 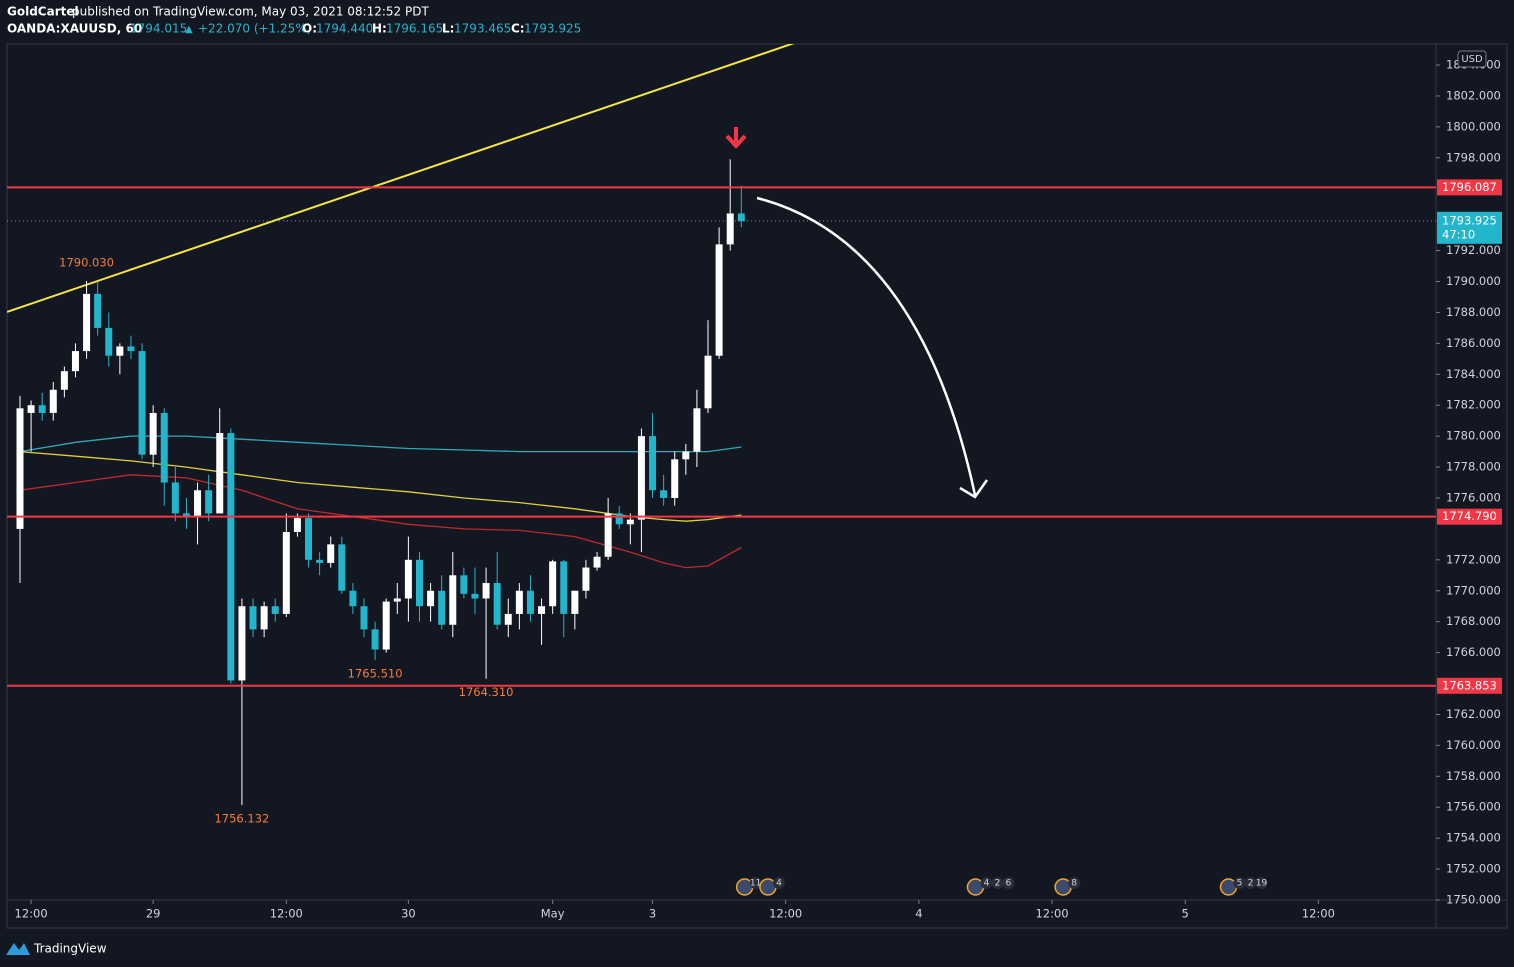 What do you see at coordinates (1473, 621) in the screenshot?
I see `y-tick-label: 1768.000` at bounding box center [1473, 621].